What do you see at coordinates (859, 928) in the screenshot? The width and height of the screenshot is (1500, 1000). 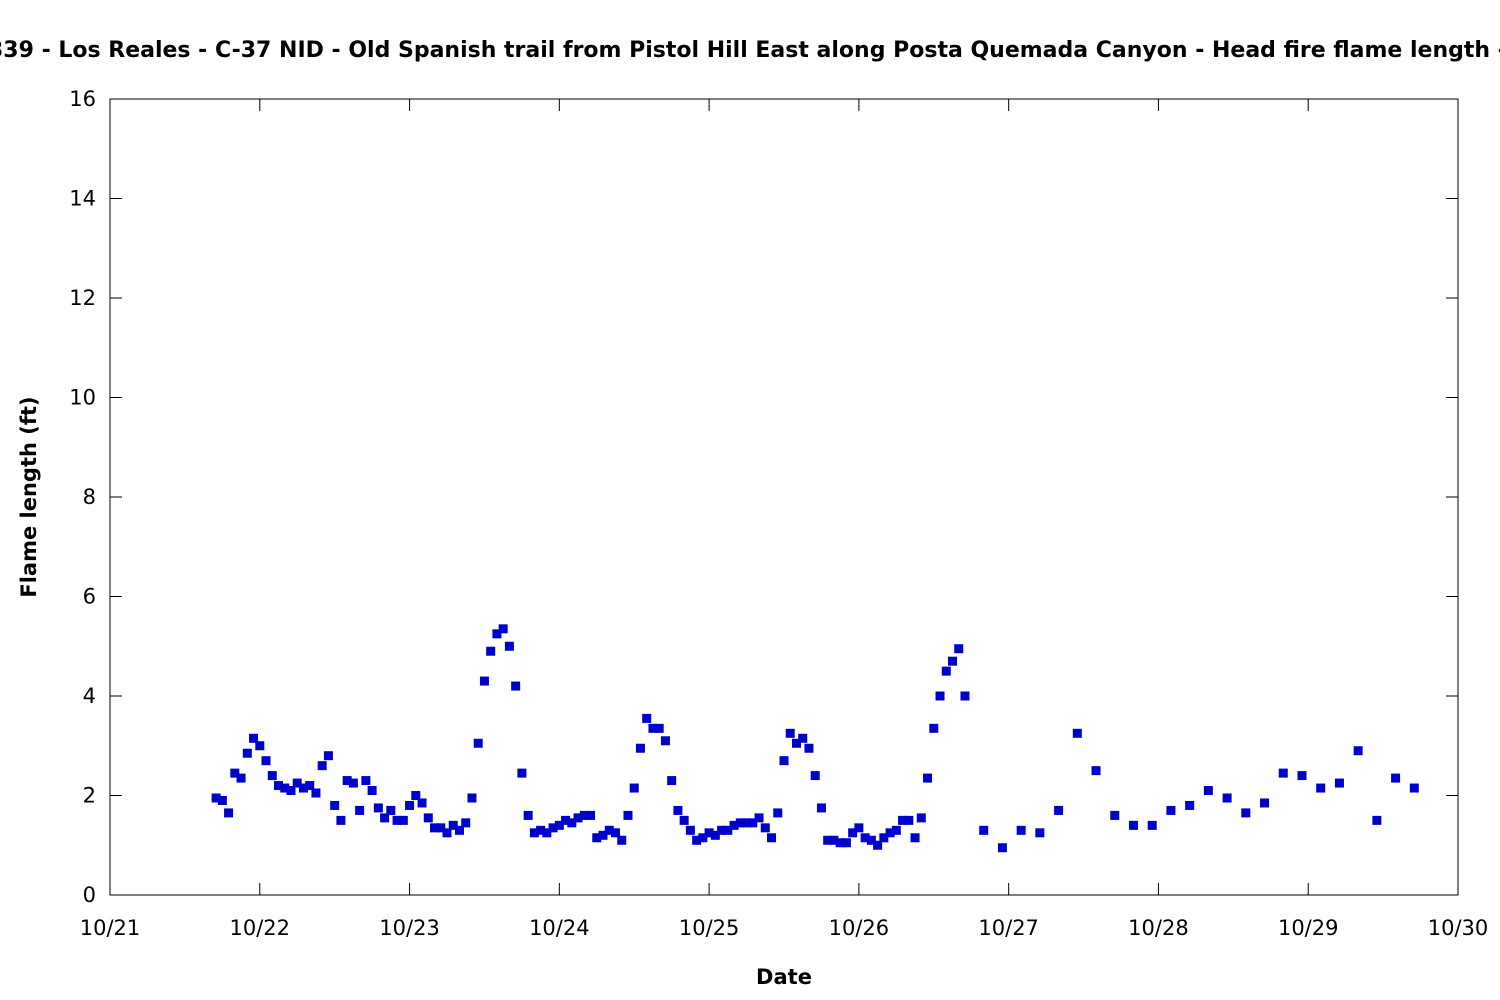 I see `x-tick-label: 10/26` at bounding box center [859, 928].